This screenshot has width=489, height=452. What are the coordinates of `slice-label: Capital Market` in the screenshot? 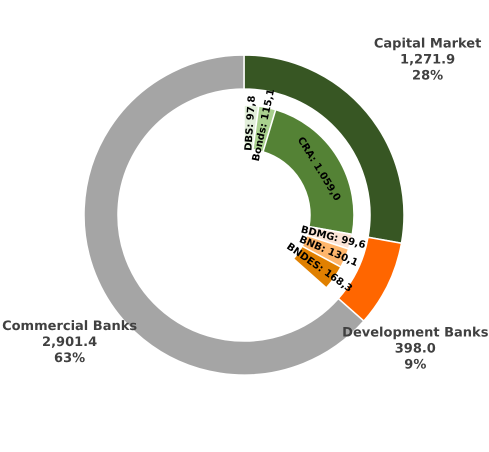 It's located at (428, 44).